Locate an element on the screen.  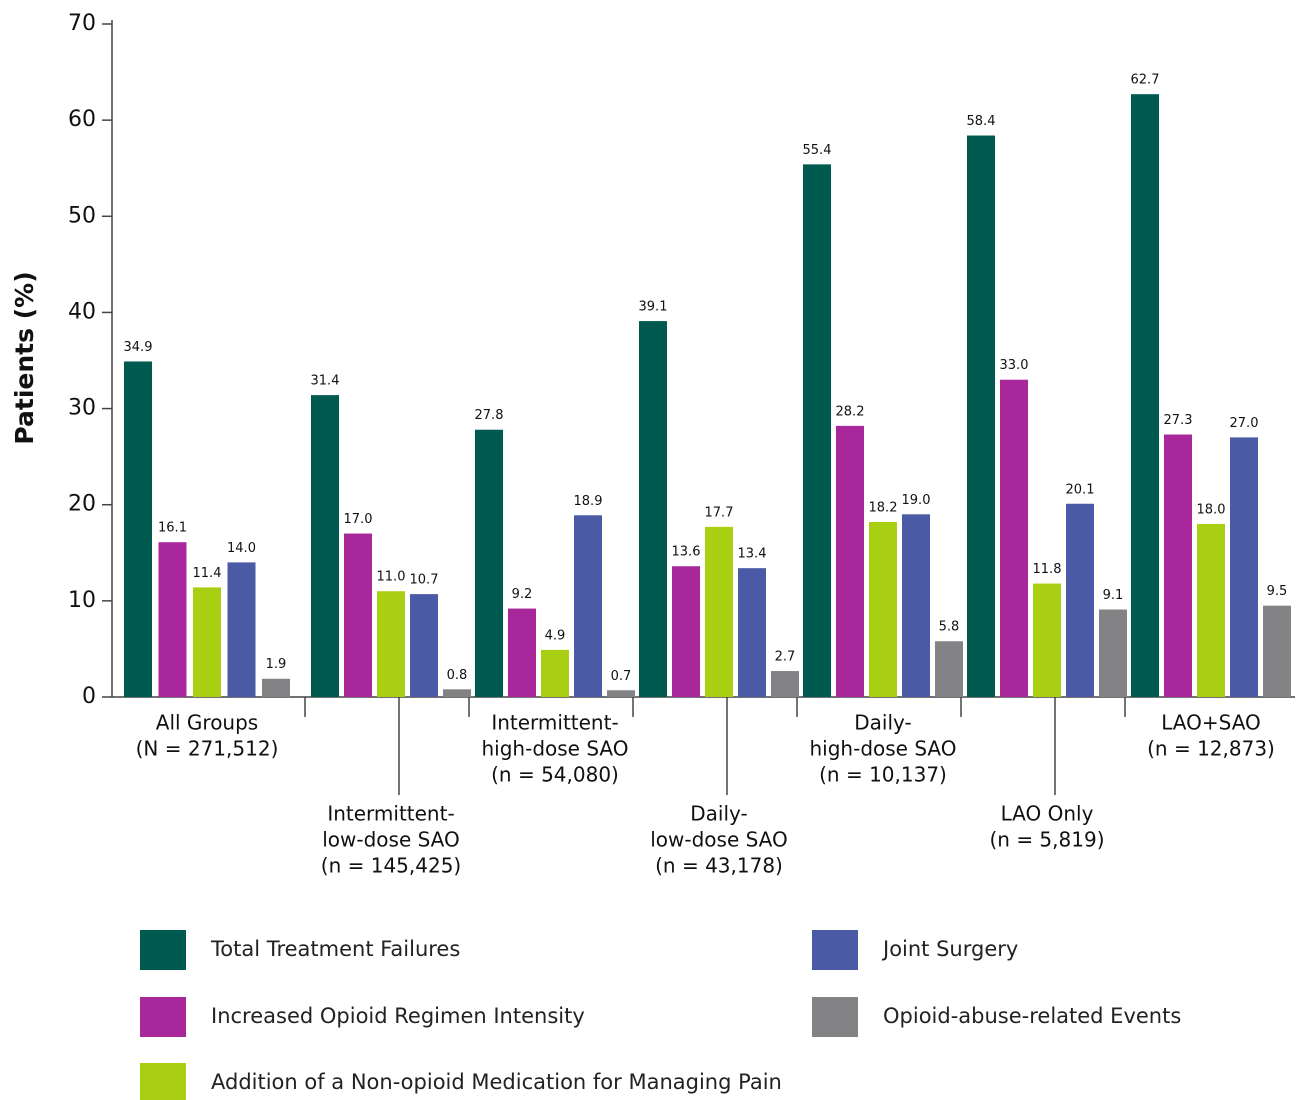
legend-label: Total Treatment Failures is located at coordinates (335, 949).